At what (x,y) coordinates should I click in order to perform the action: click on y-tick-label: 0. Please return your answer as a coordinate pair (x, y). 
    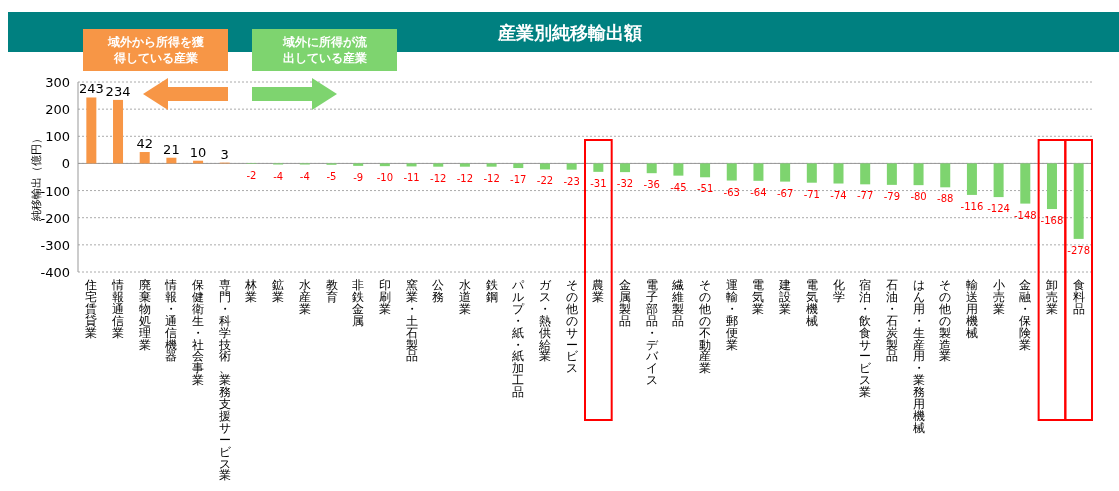
    Looking at the image, I should click on (65, 164).